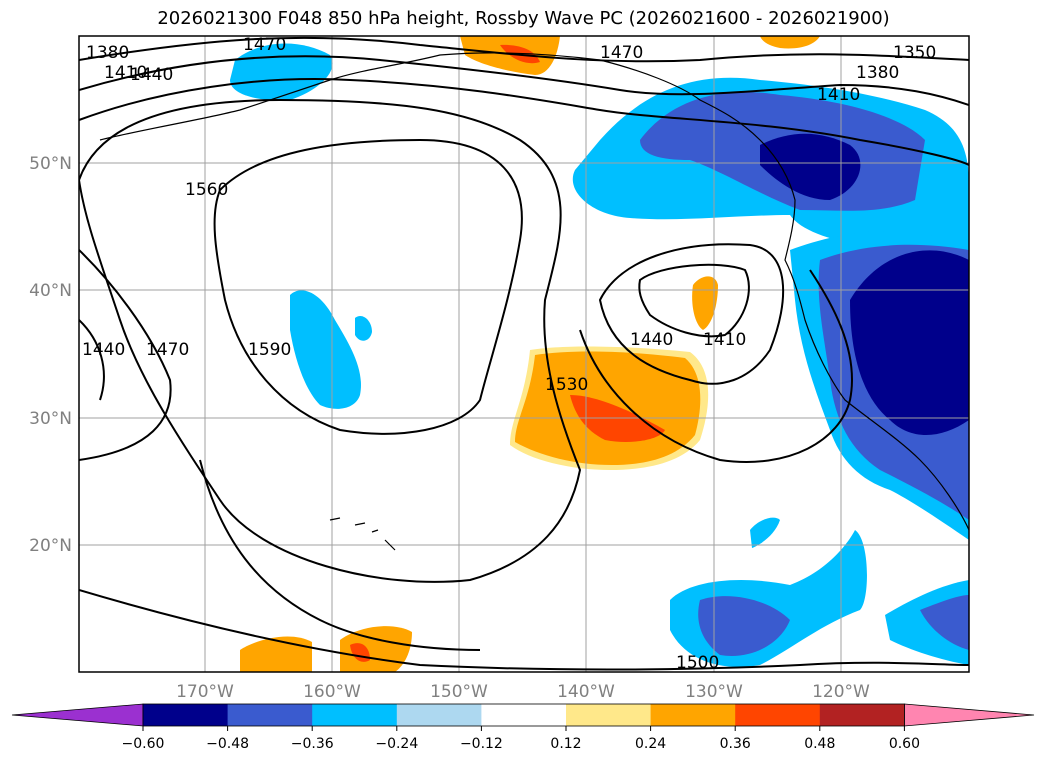 The image size is (1047, 765). I want to click on colorbar-extend-high, so click(969, 715).